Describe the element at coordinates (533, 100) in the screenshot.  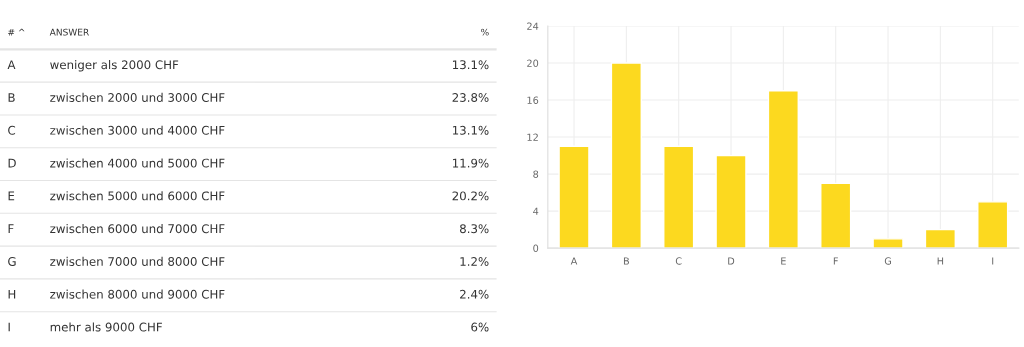
I see `y-tick-label: 16` at that location.